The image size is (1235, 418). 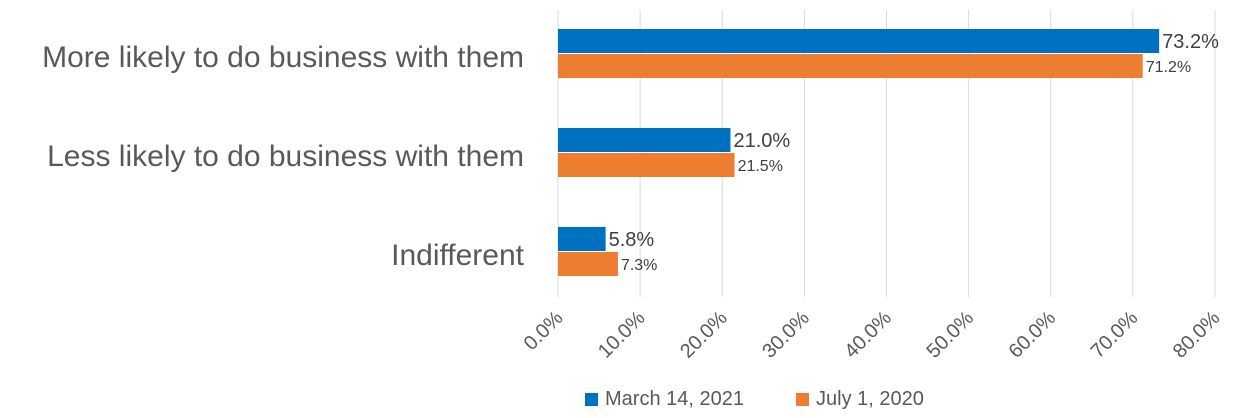 I want to click on data-label: 21.0%, so click(x=761, y=141).